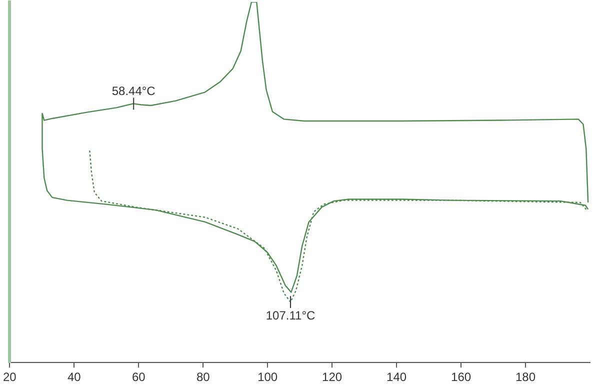  Describe the element at coordinates (396, 377) in the screenshot. I see `x-tick-label: 140` at that location.